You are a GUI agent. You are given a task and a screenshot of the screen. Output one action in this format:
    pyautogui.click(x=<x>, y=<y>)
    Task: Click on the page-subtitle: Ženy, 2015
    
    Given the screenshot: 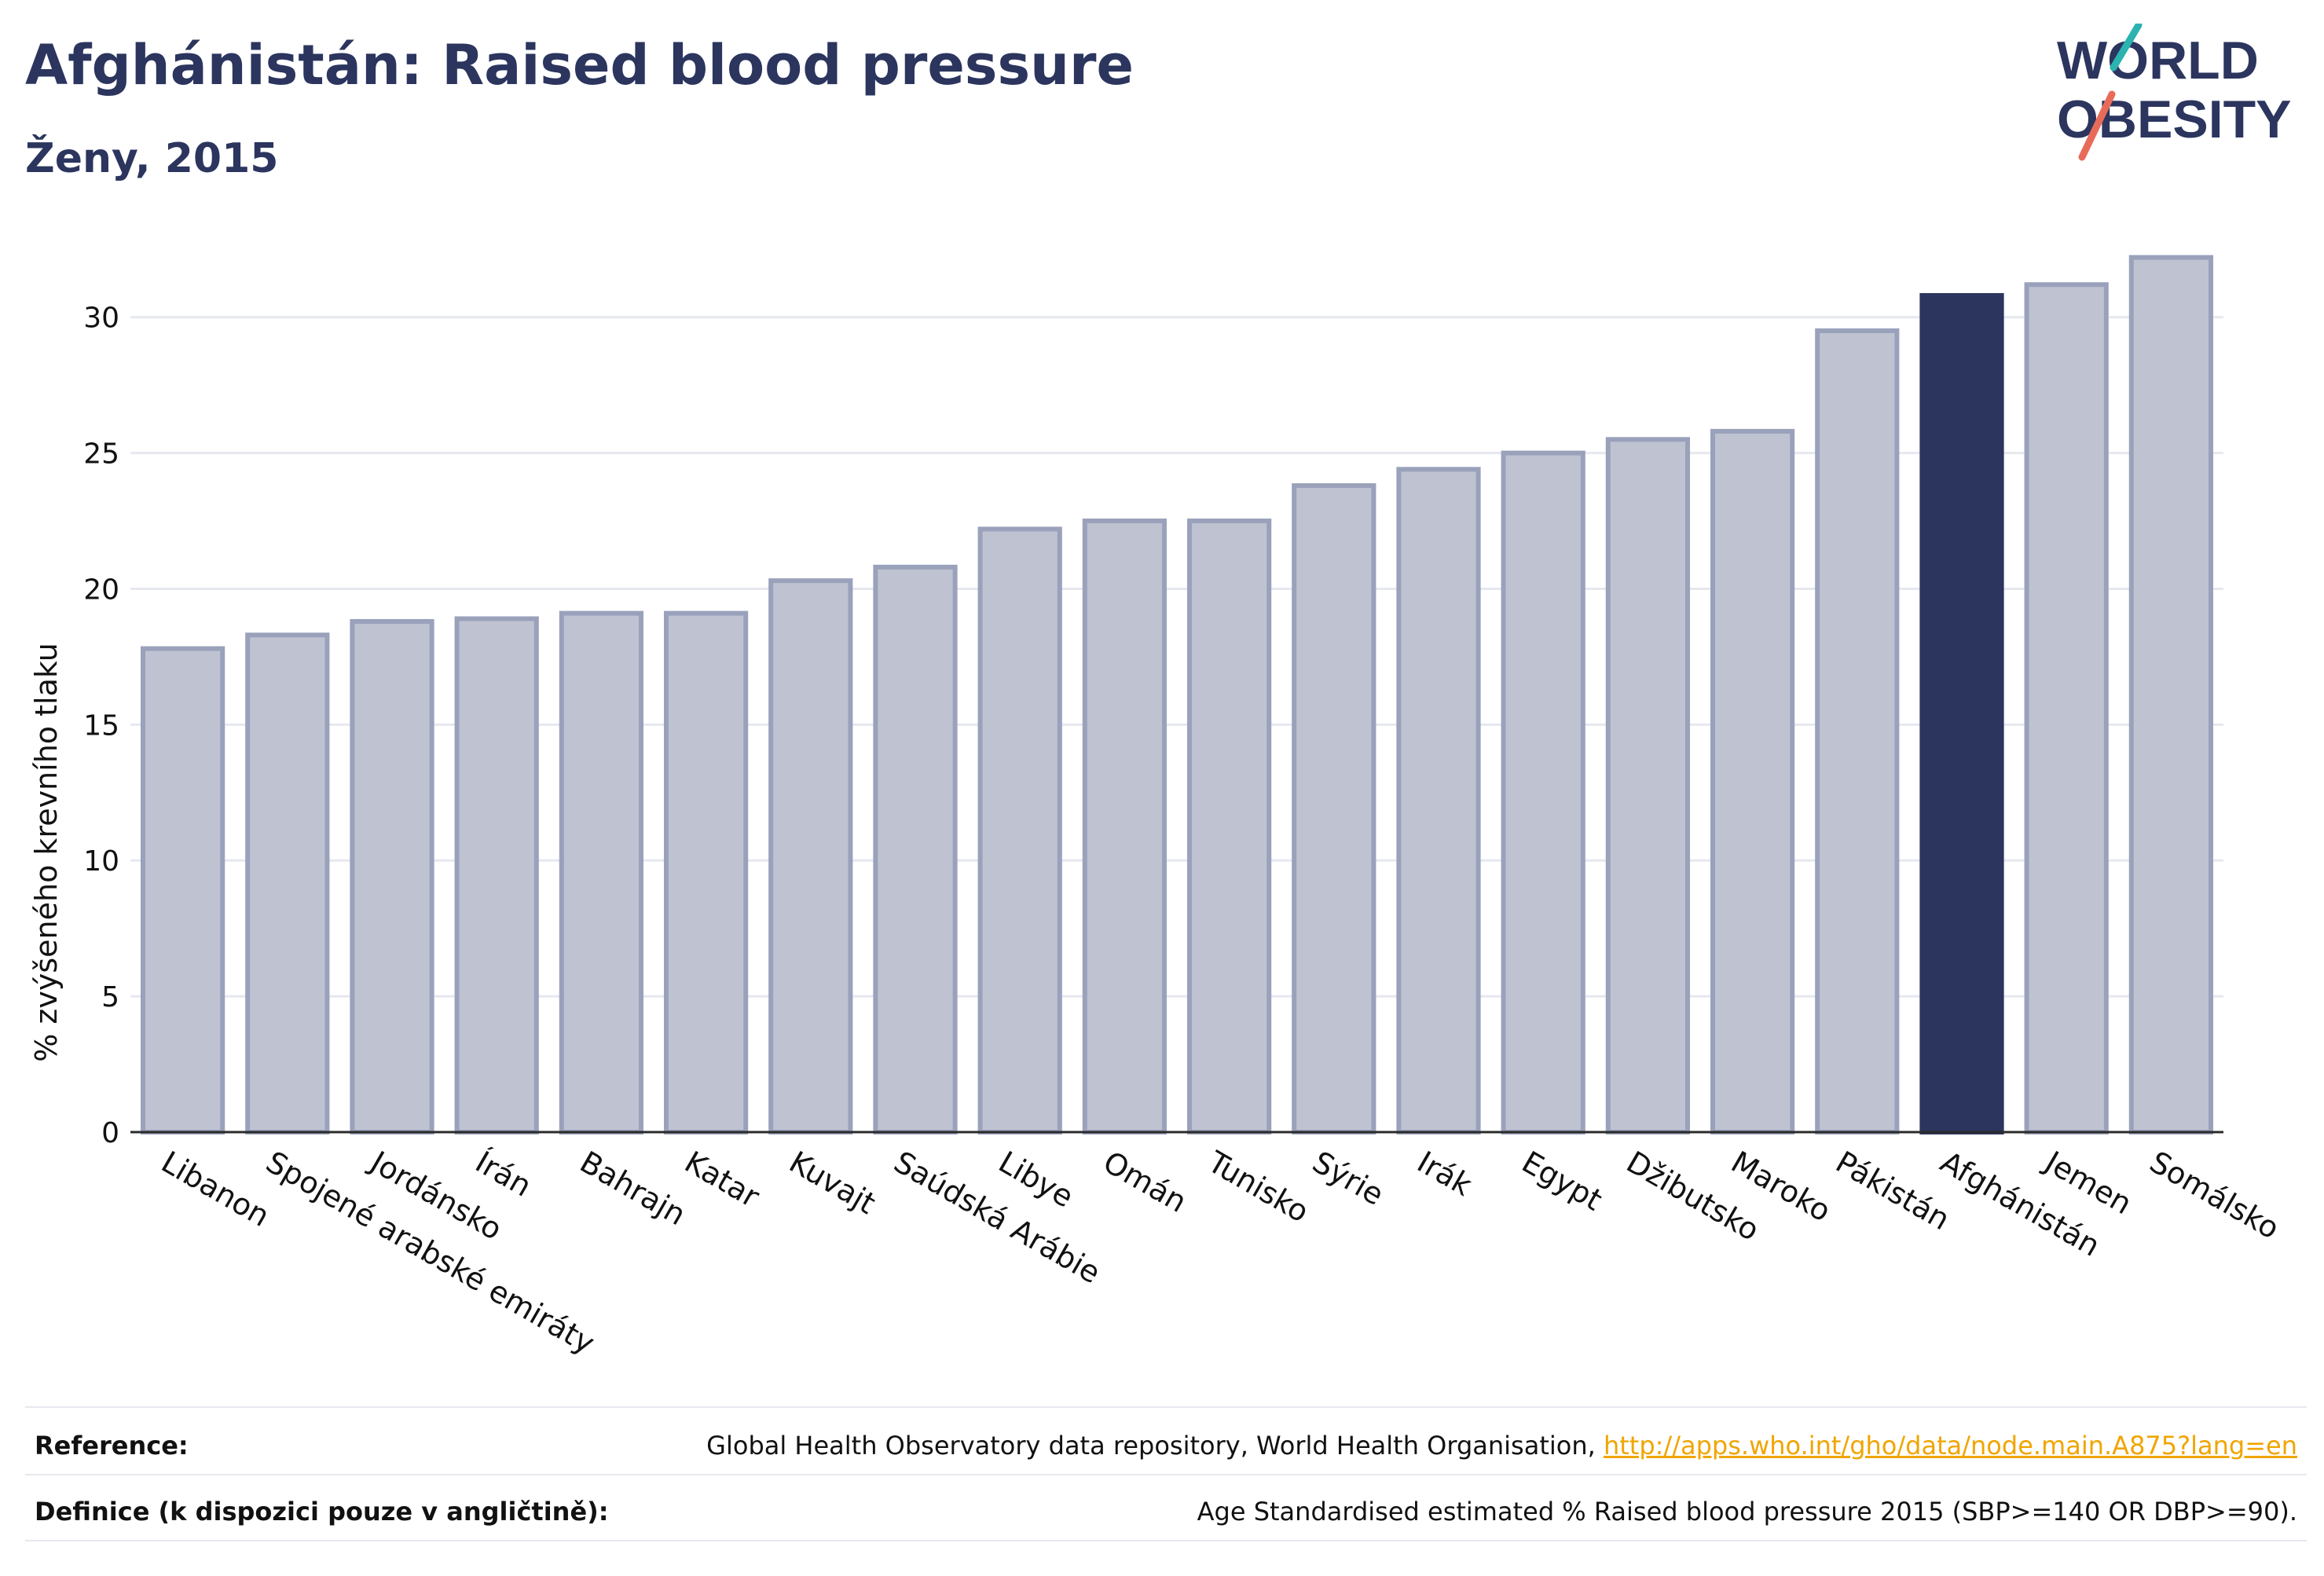 What is the action you would take?
    pyautogui.click(x=152, y=158)
    